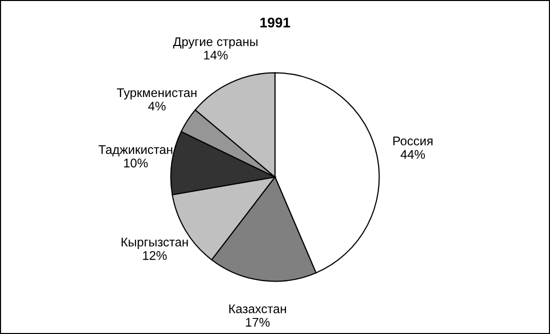 This screenshot has height=334, width=550. What do you see at coordinates (136, 163) in the screenshot?
I see `data-label: 10%` at bounding box center [136, 163].